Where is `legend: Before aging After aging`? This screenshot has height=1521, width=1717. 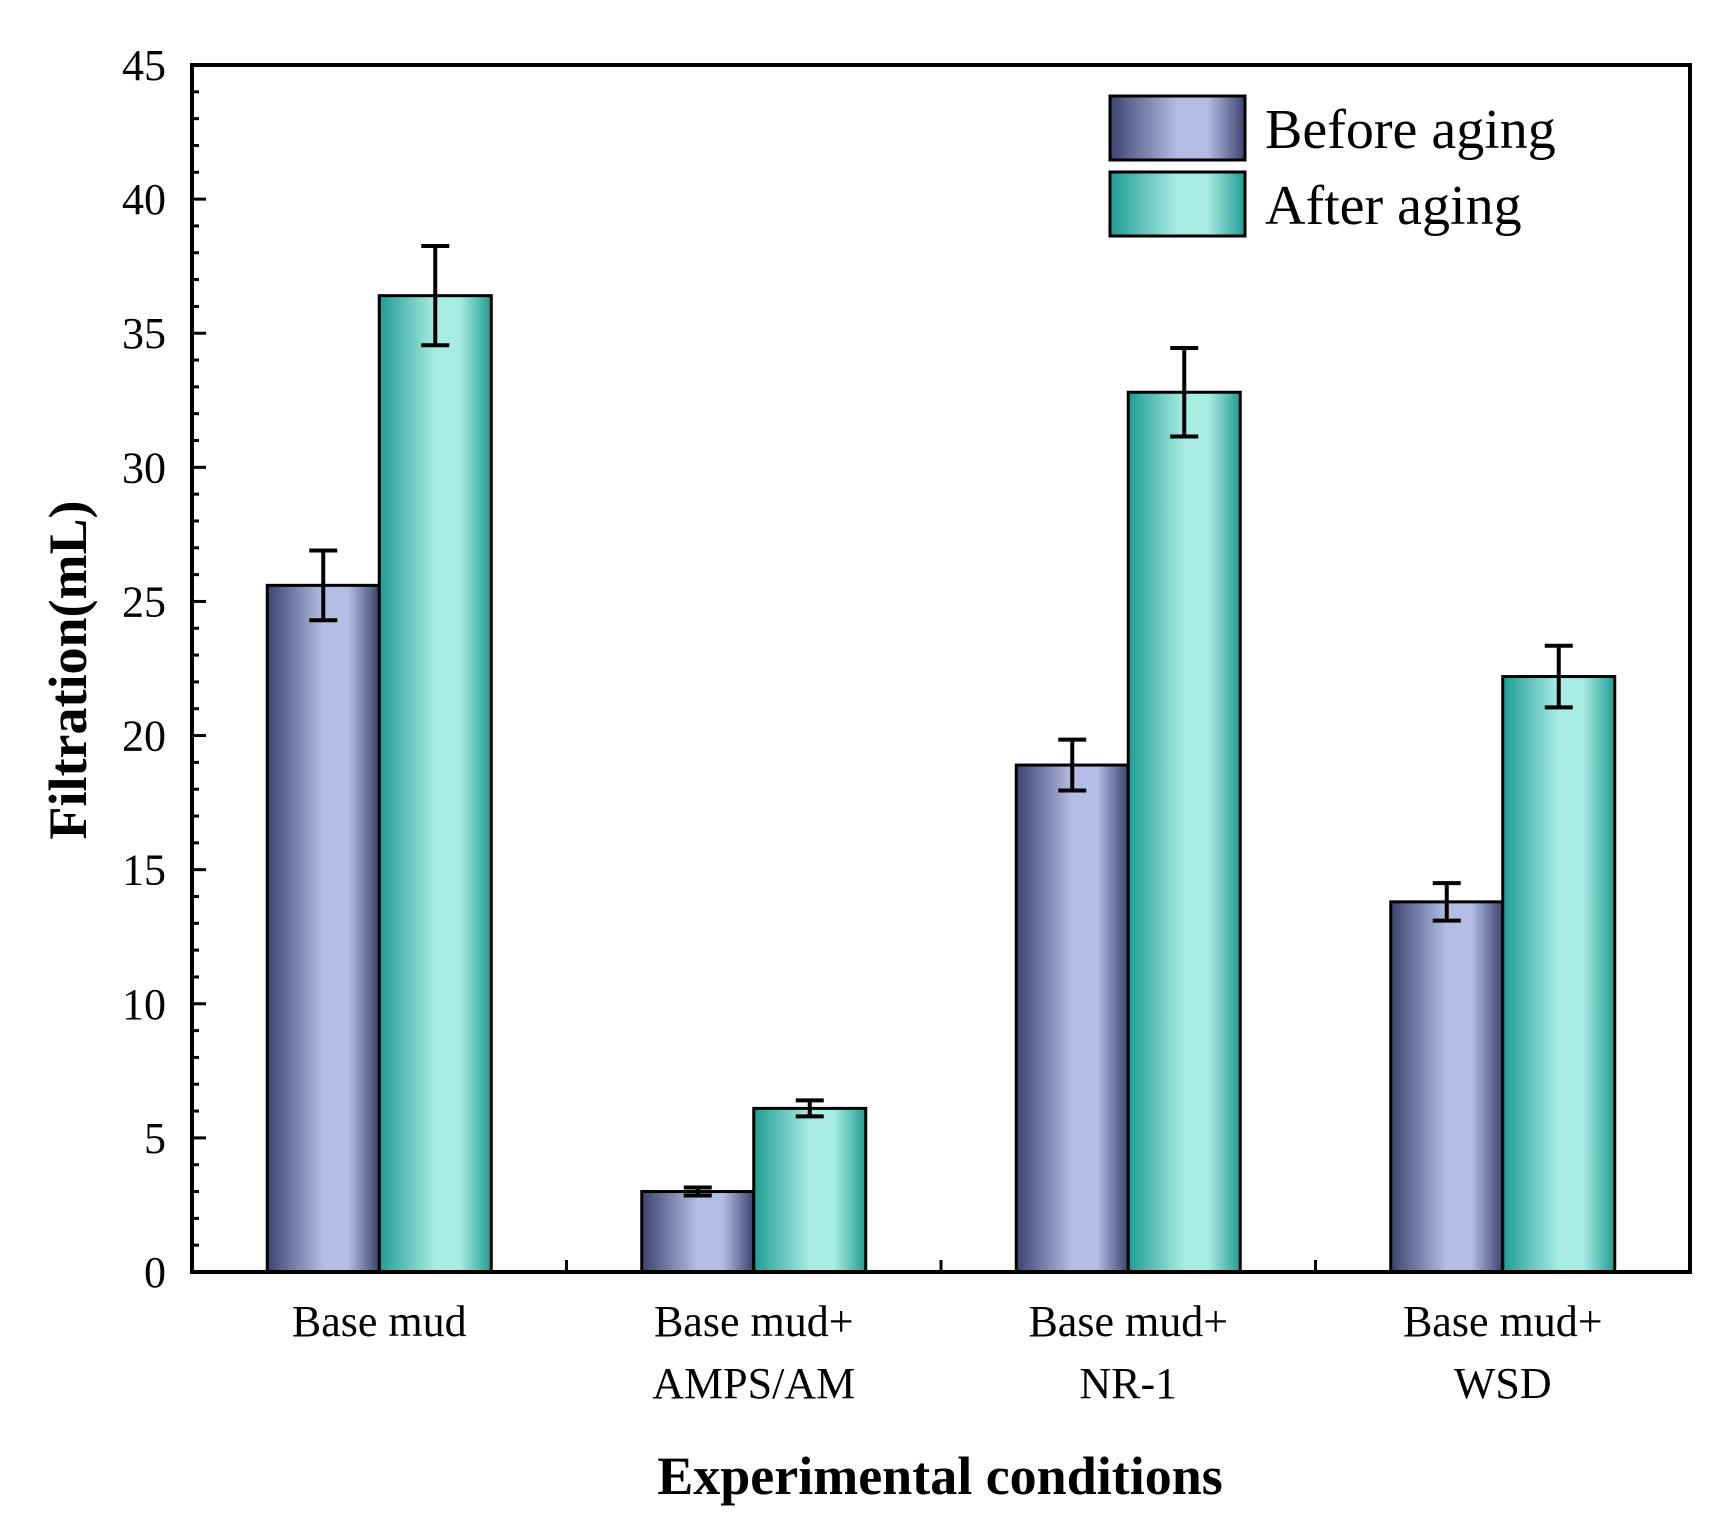 legend: Before aging After aging is located at coordinates (1332, 166).